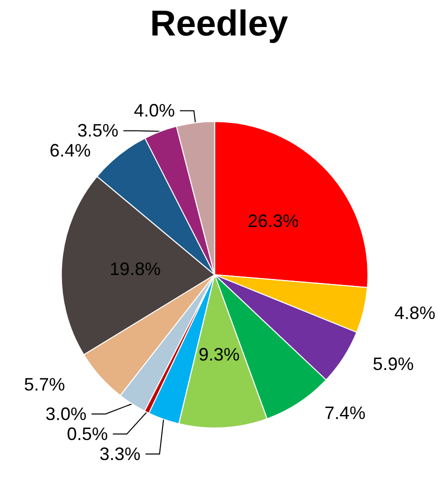  What do you see at coordinates (154, 110) in the screenshot?
I see `data-label: 4.0%` at bounding box center [154, 110].